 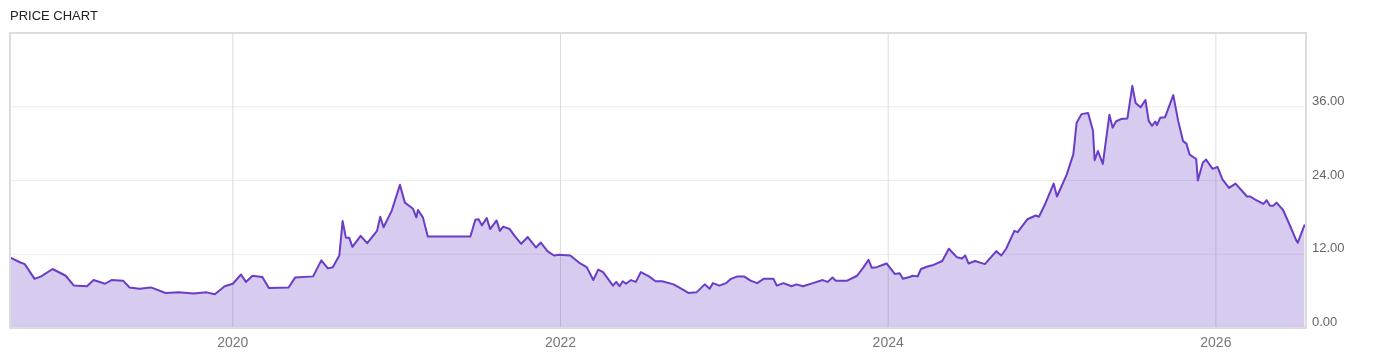 I want to click on x-tick-label: 2024, so click(x=888, y=342).